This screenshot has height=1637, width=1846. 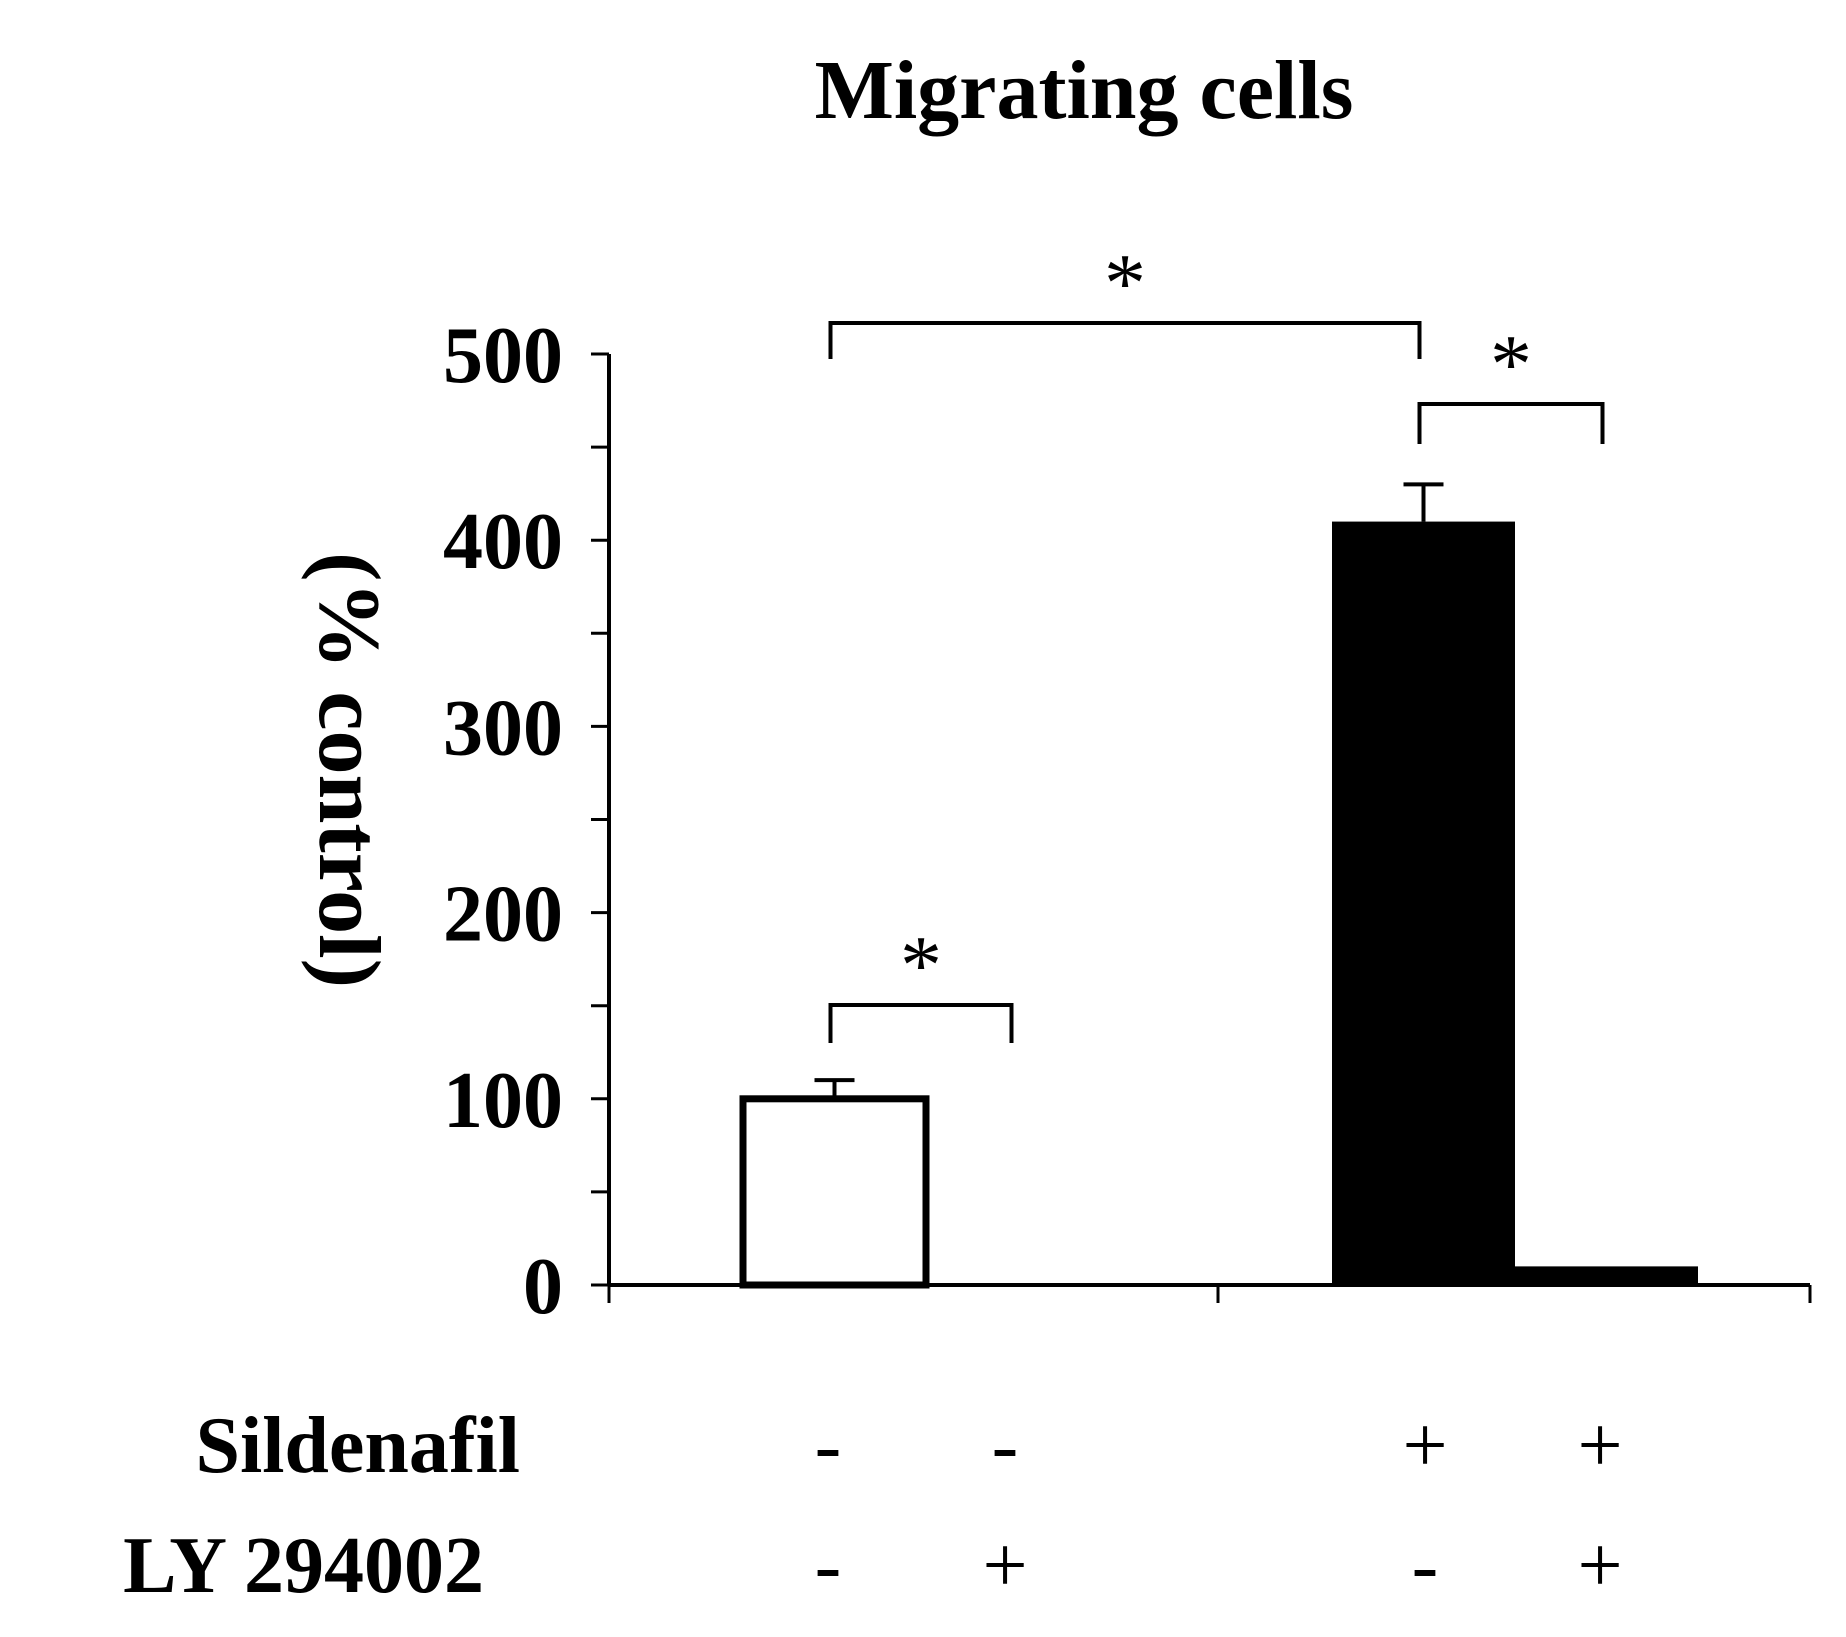 What do you see at coordinates (503, 542) in the screenshot?
I see `y-tick-label: 400` at bounding box center [503, 542].